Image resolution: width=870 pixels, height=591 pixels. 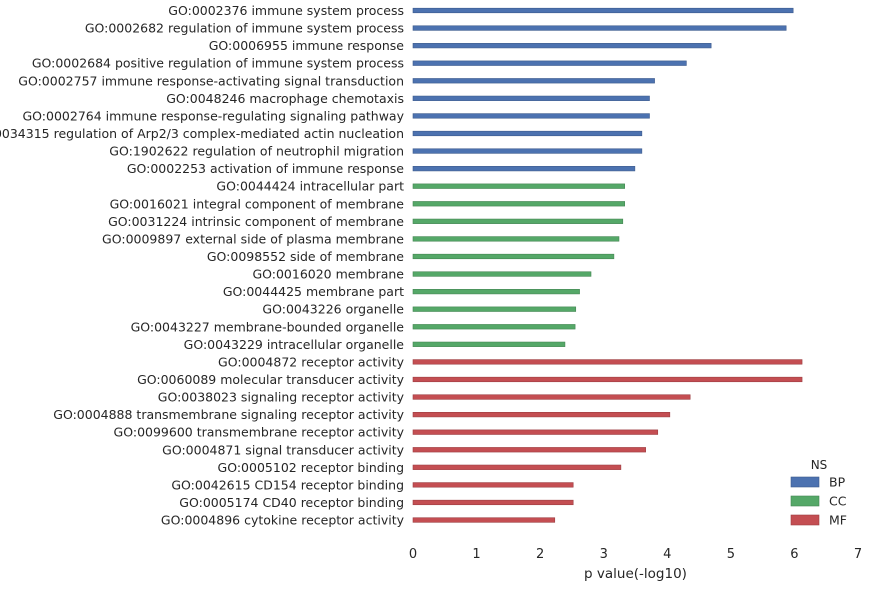 I want to click on legend-swatch-mf, so click(x=805, y=520).